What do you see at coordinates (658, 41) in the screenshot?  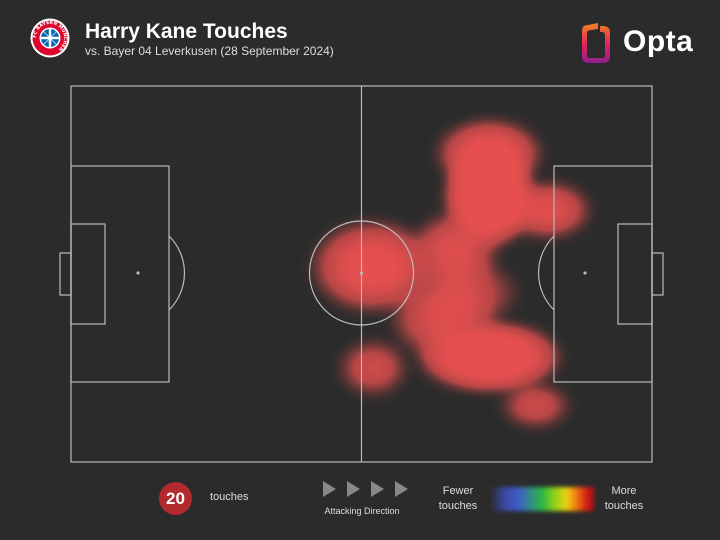 I see `brand-name: Opta` at bounding box center [658, 41].